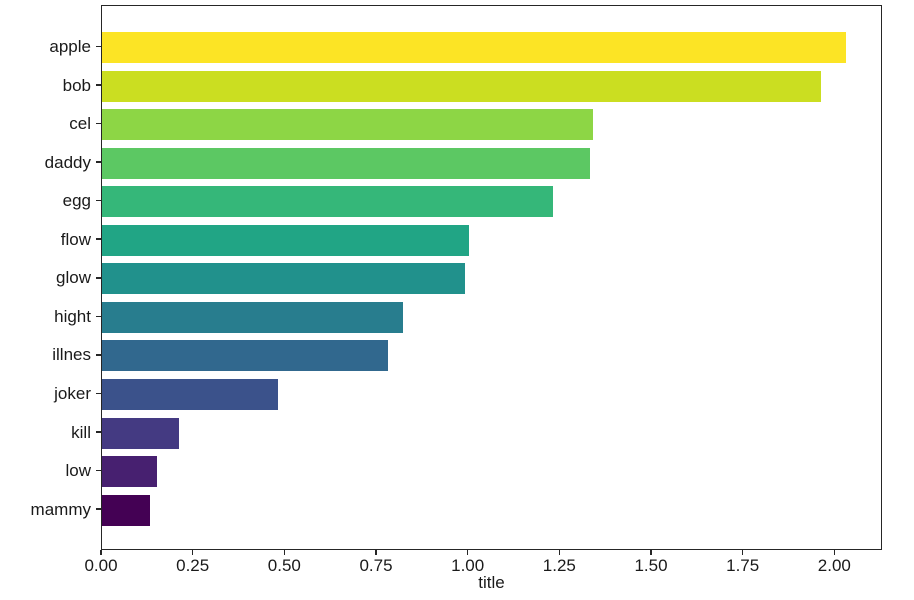  Describe the element at coordinates (81, 432) in the screenshot. I see `y-tick-label-kill: kill` at that location.